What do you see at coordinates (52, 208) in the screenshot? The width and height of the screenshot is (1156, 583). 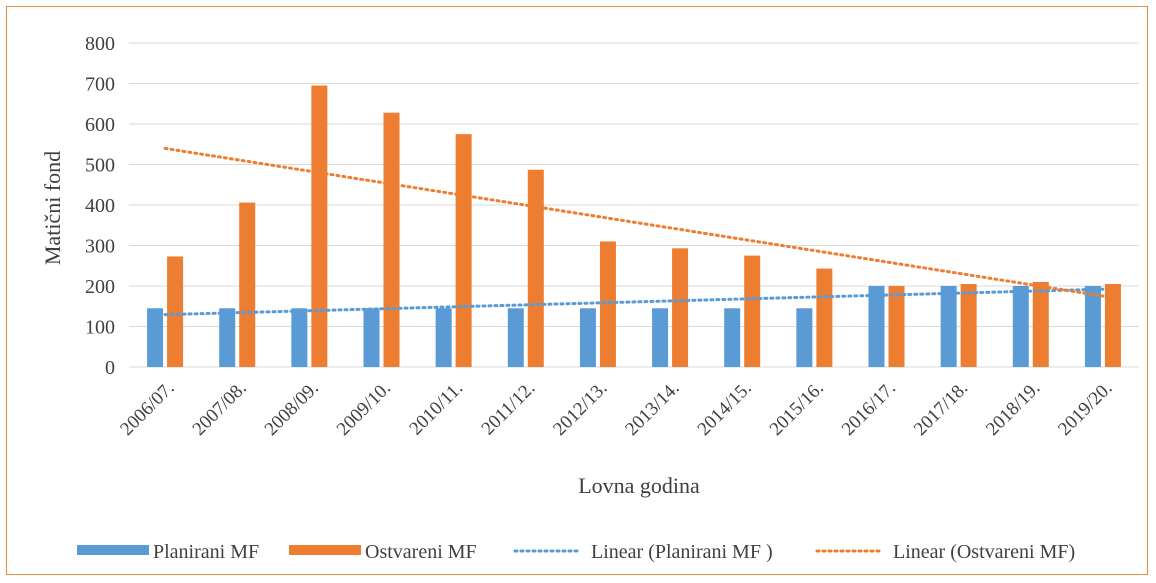 I see `y-axis-label: Matični fond` at bounding box center [52, 208].